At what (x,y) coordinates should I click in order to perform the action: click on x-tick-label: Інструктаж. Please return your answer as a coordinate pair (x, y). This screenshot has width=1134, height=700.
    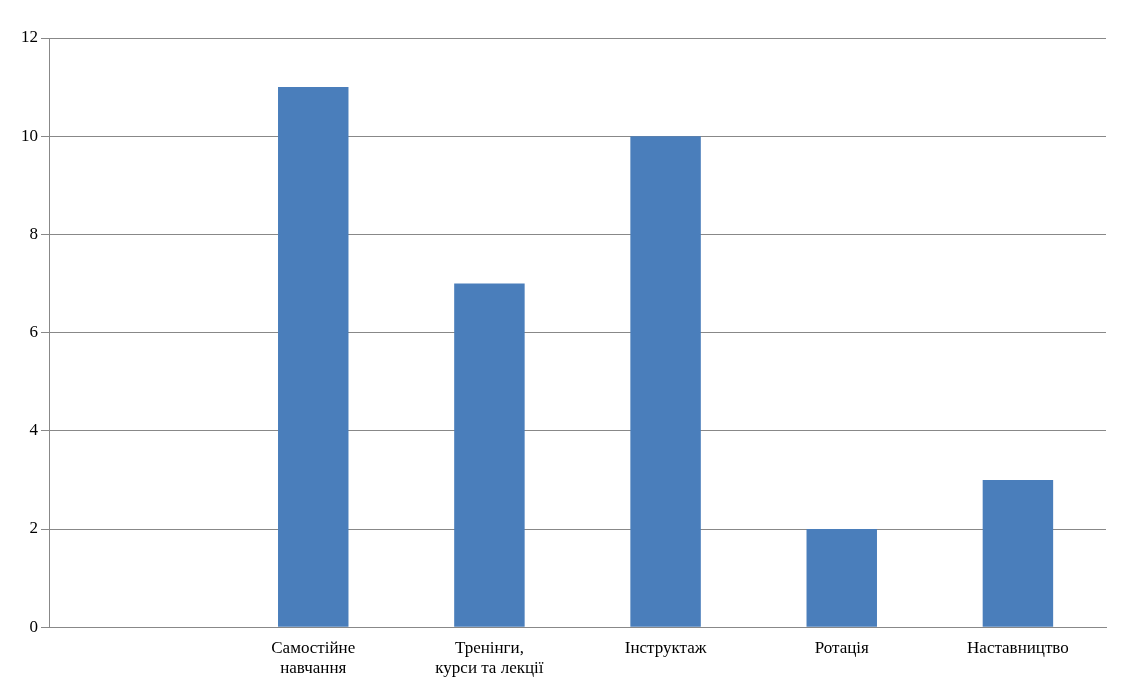
    Looking at the image, I should click on (665, 647).